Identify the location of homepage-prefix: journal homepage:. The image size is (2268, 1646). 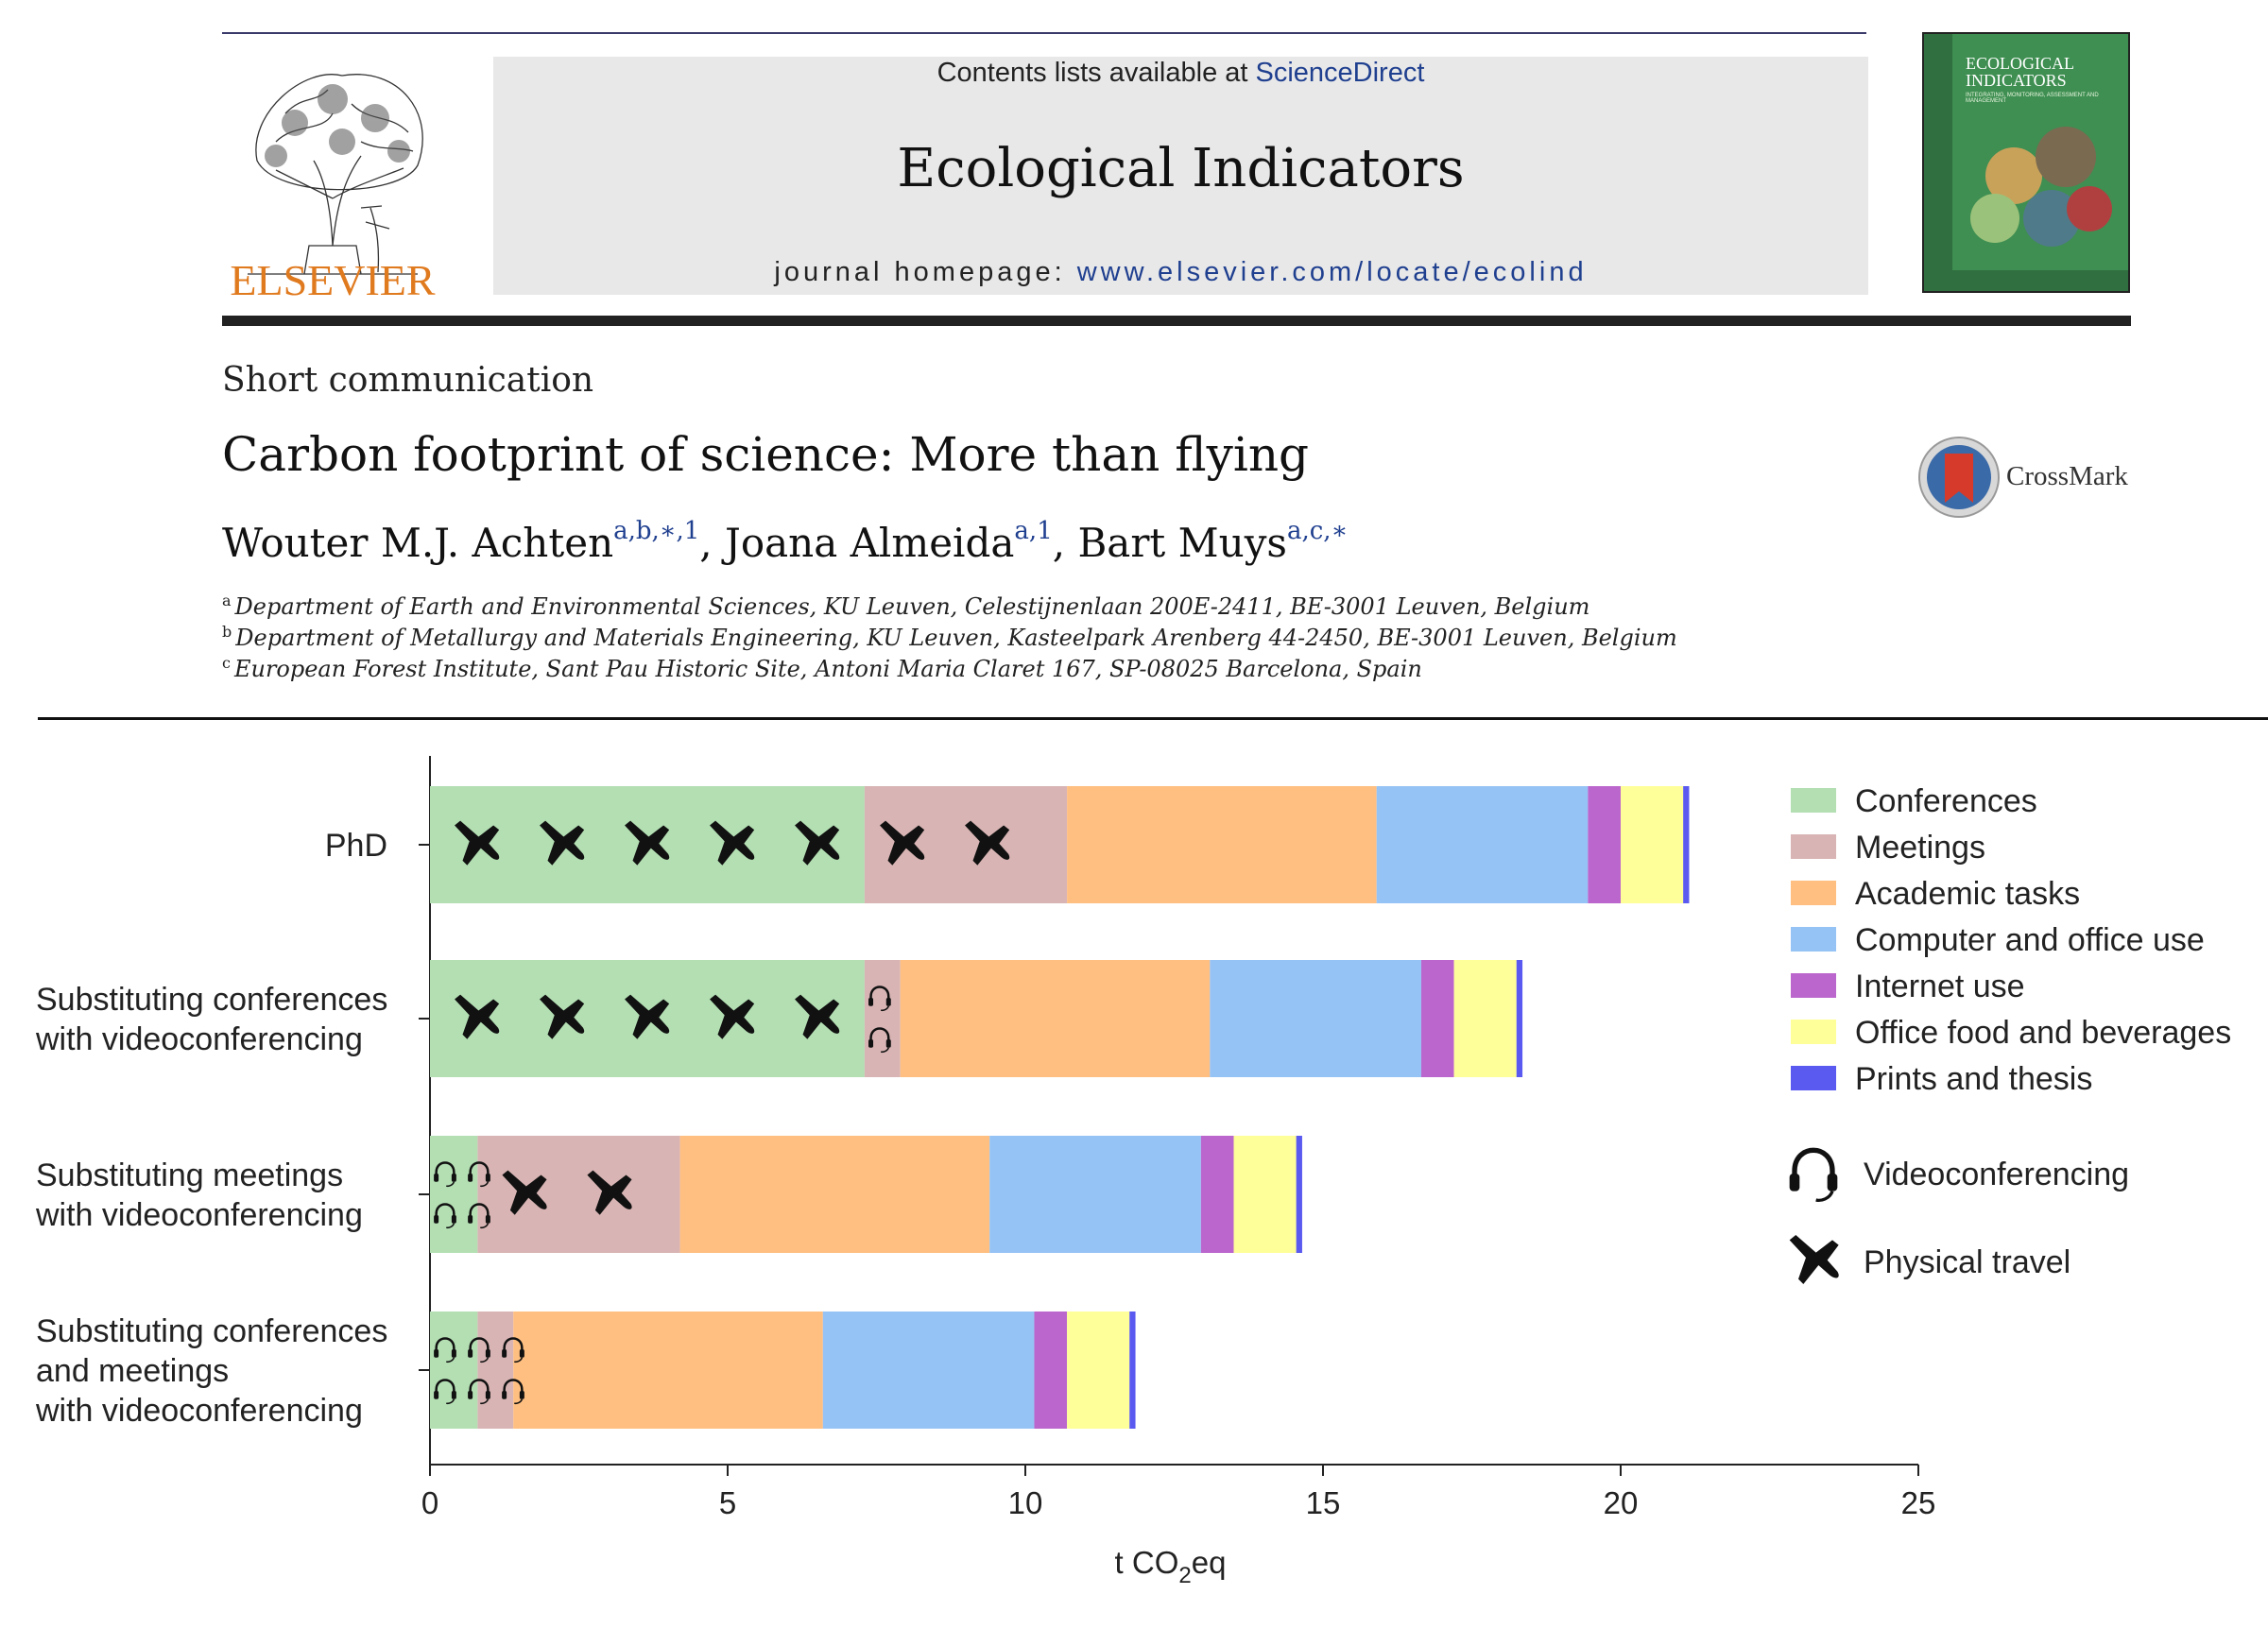
(925, 272).